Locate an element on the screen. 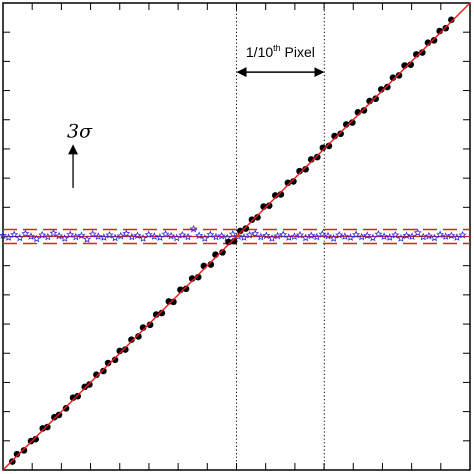 The height and width of the screenshot is (474, 474). pixel-label: 1/10th Pixel is located at coordinates (280, 51).